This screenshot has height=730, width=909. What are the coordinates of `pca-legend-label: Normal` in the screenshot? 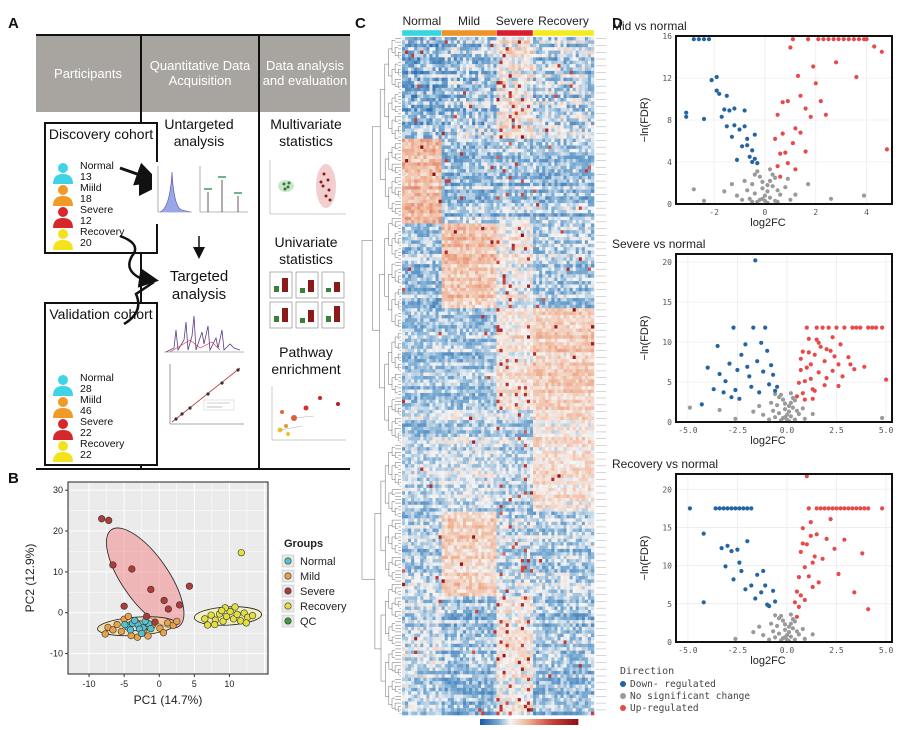 It's located at (317, 562).